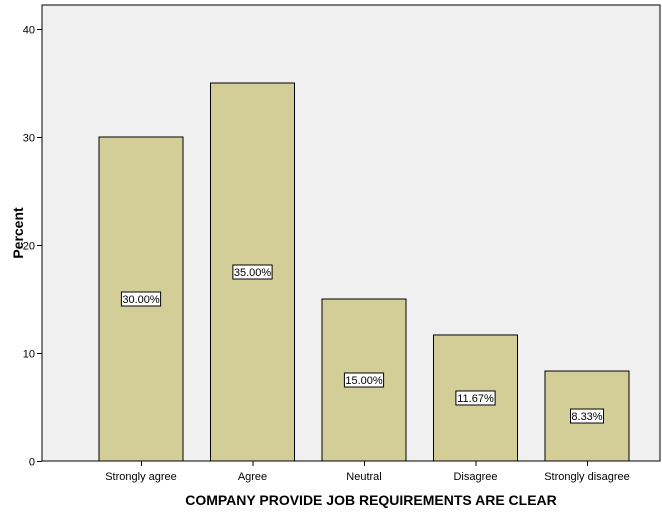 Image resolution: width=662 pixels, height=513 pixels. I want to click on x-tick-label: Strongly disagree, so click(587, 477).